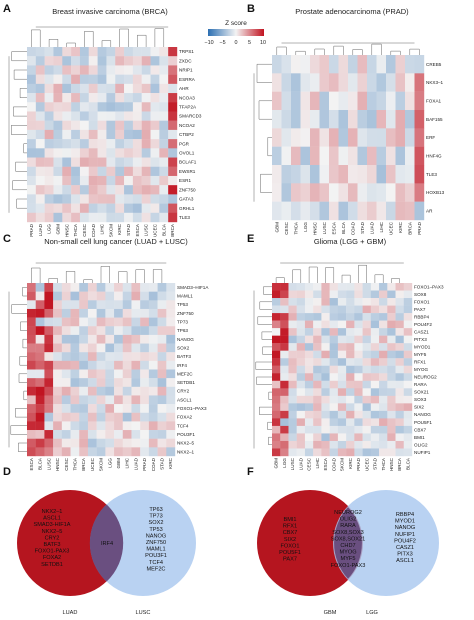  I want to click on row-label: EWSR1, so click(187, 171).